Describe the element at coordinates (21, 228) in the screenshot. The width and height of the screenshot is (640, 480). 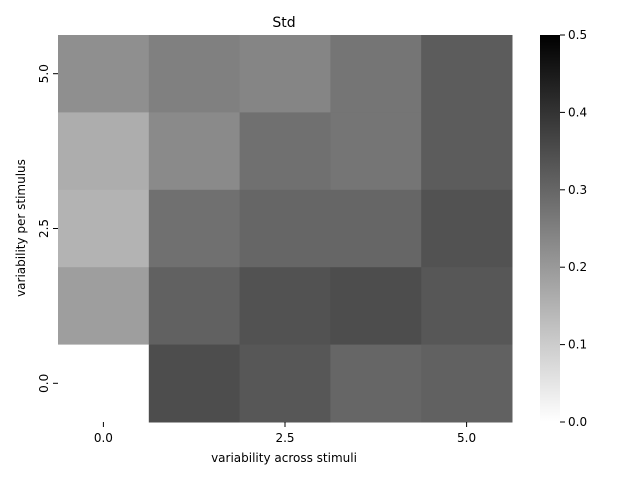
I see `y-axis-label: variability per stimulus` at that location.